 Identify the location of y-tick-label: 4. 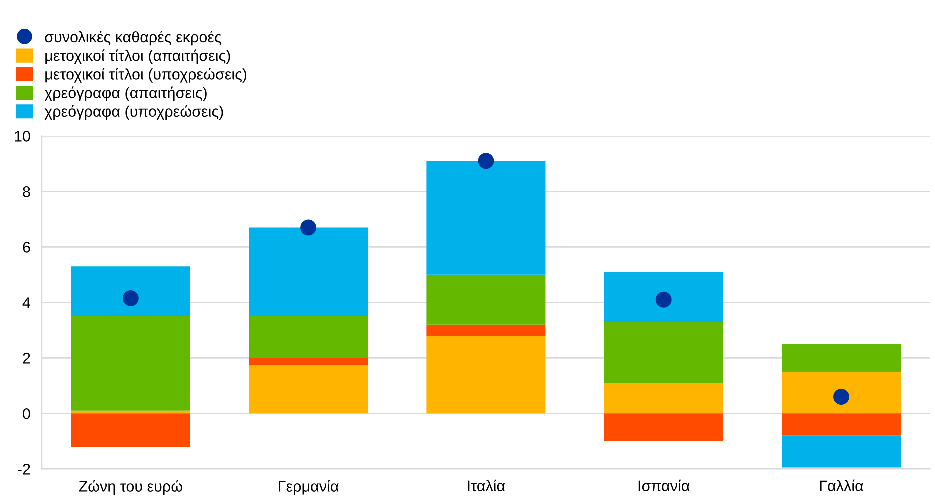
(26, 303).